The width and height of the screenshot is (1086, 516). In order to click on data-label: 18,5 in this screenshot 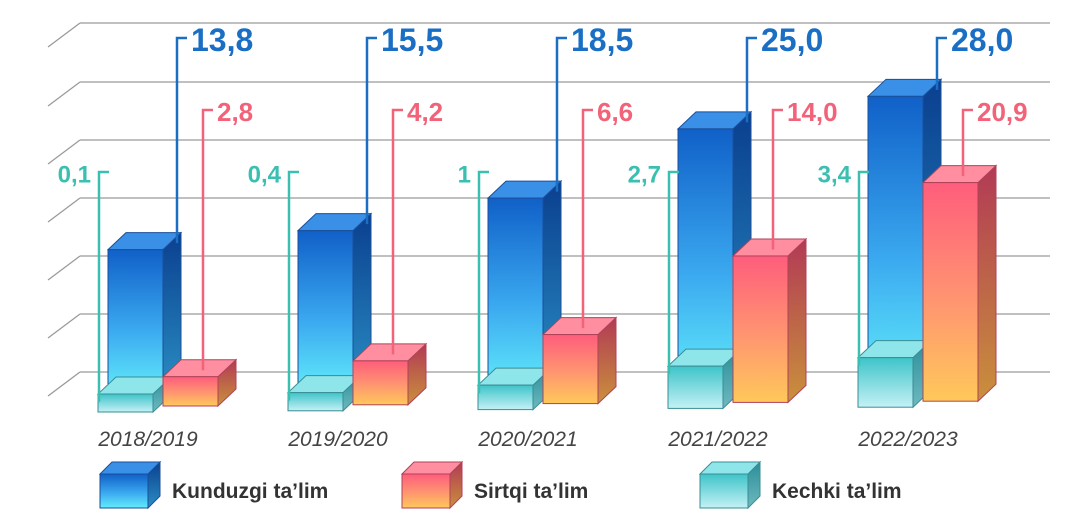, I will do `click(602, 40)`.